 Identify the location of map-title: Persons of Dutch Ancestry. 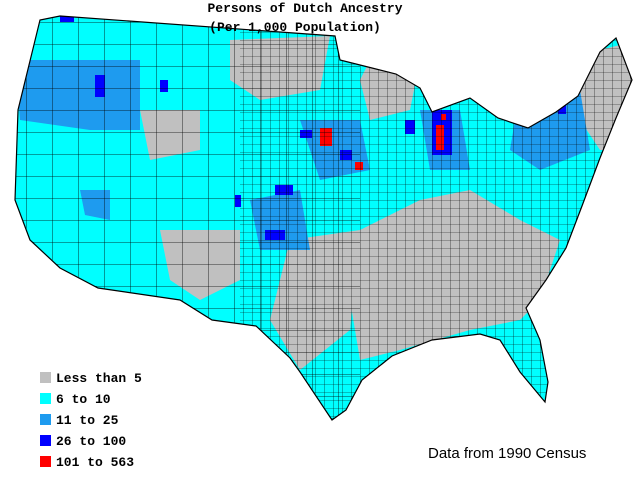
(304, 8).